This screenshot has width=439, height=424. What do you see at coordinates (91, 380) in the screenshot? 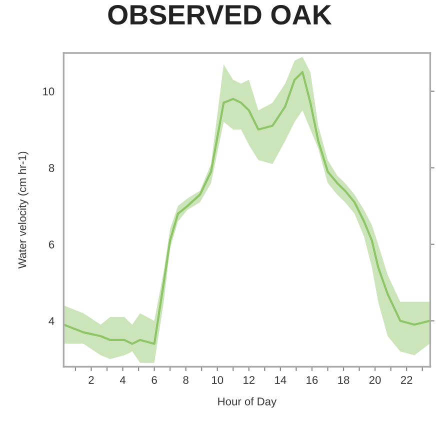
I see `x-tick-label: 2` at bounding box center [91, 380].